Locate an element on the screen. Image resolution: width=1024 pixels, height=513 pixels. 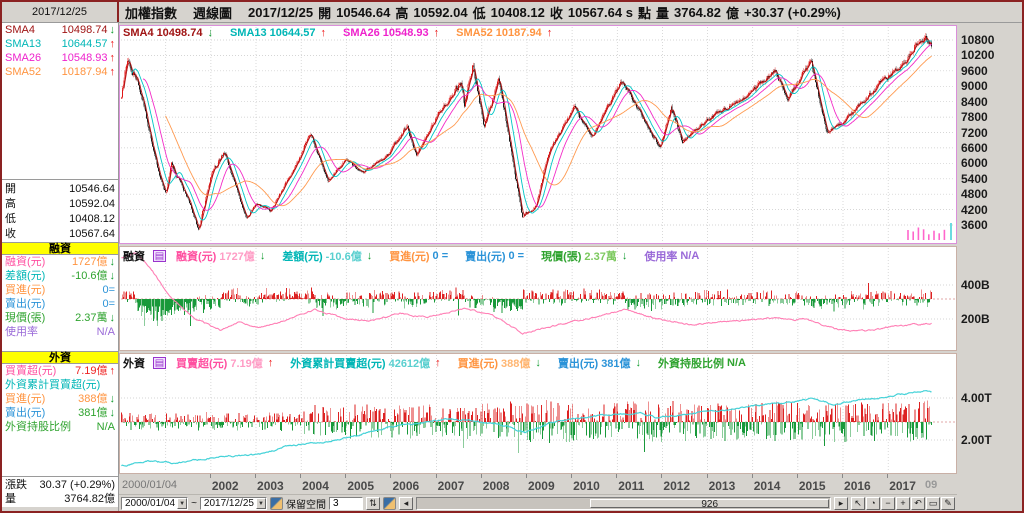
scrollbar-thumb: 926 is located at coordinates (709, 503).